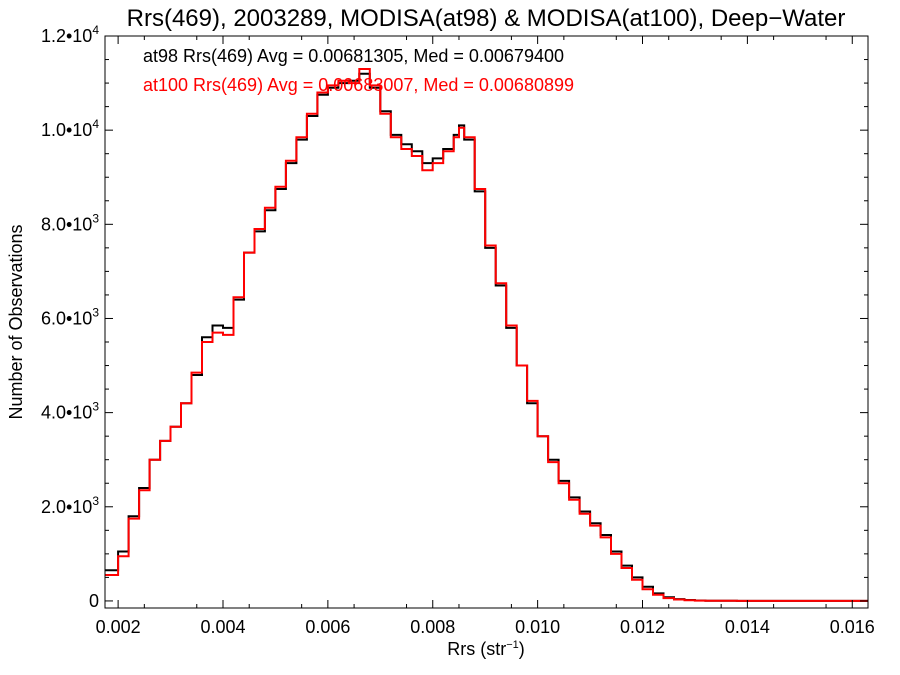 The height and width of the screenshot is (675, 900). What do you see at coordinates (512, 645) in the screenshot?
I see `x-axis-label-exponent: −1` at bounding box center [512, 645].